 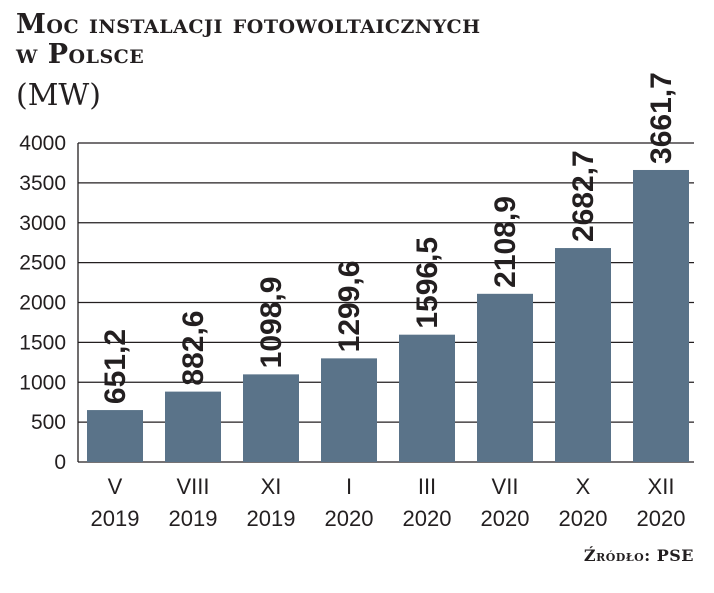 I want to click on data-label: 2108,9, so click(x=505, y=242).